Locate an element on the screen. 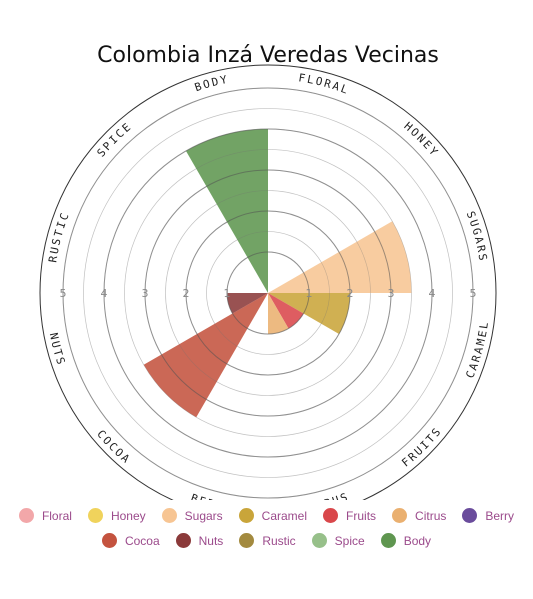 The width and height of the screenshot is (533, 599). legend-label: Body is located at coordinates (417, 540).